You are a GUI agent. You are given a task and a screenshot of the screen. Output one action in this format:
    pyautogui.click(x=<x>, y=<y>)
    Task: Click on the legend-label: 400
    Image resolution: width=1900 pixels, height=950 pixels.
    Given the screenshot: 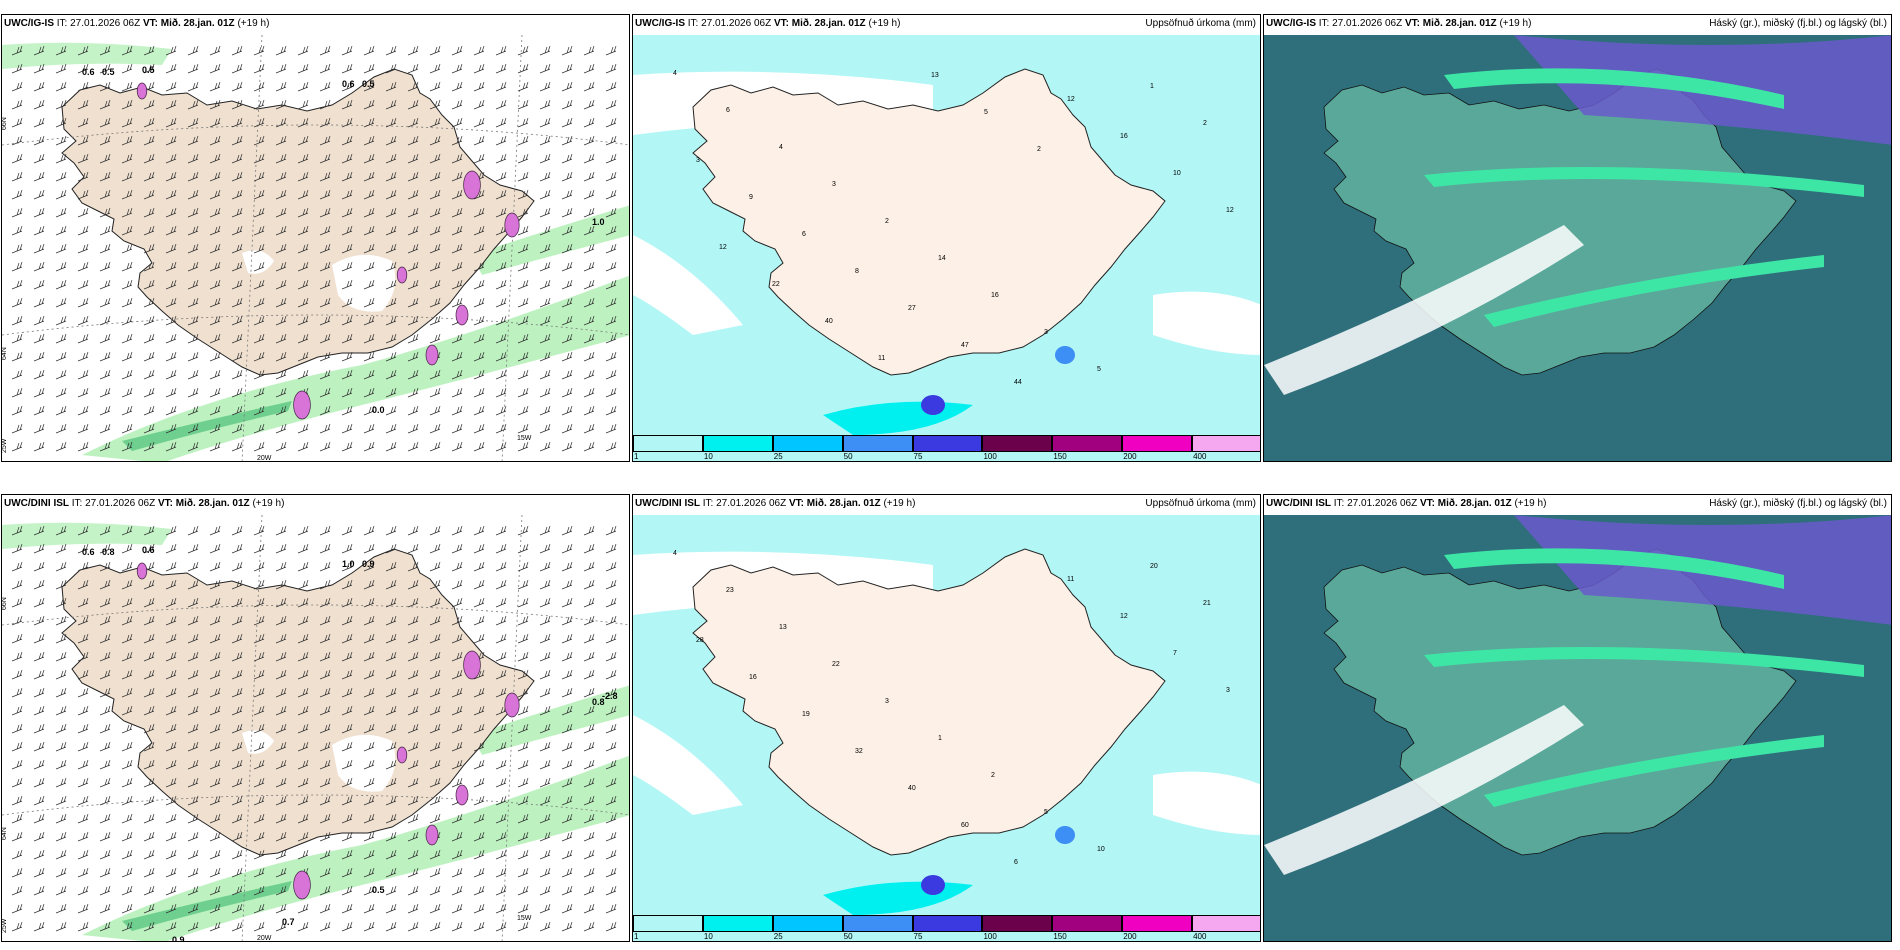 What is the action you would take?
    pyautogui.click(x=1200, y=456)
    